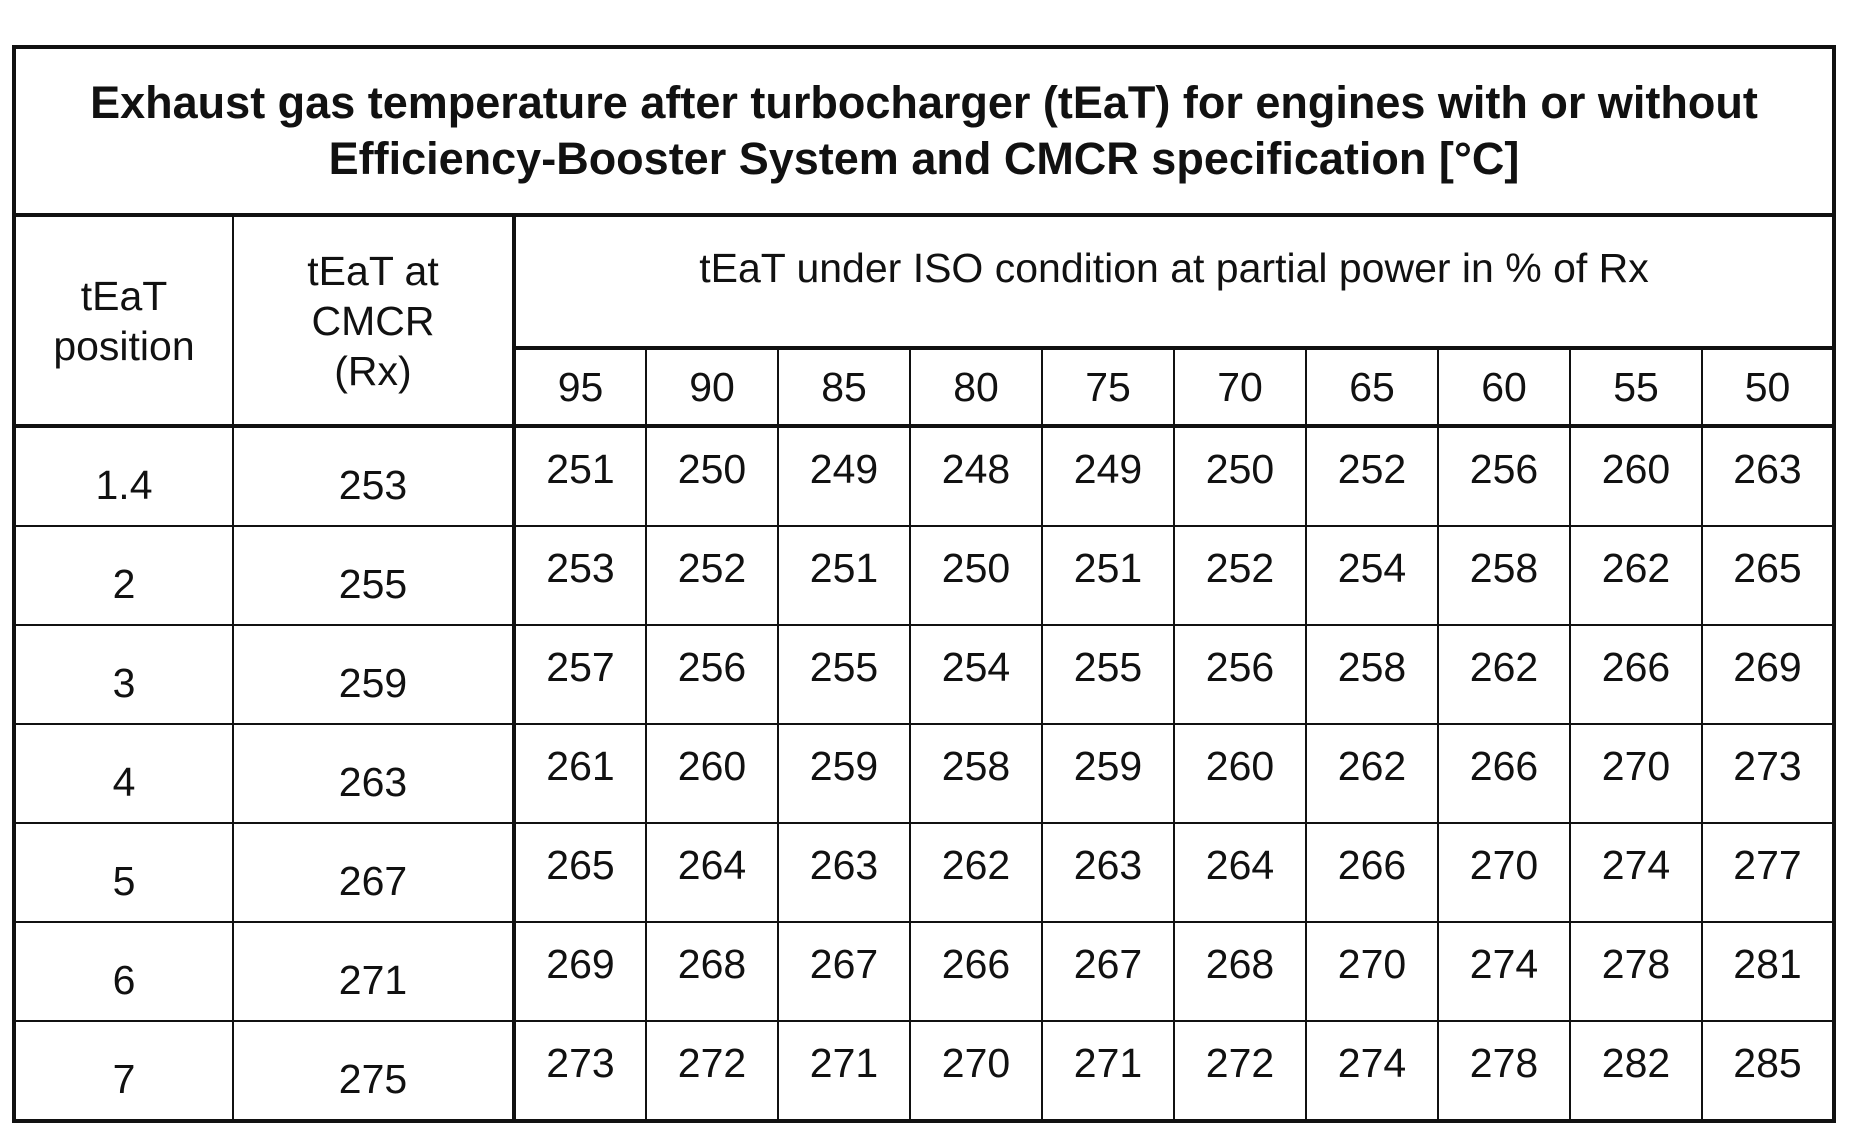 The image size is (1850, 1123). I want to click on load-header: 95, so click(580, 387).